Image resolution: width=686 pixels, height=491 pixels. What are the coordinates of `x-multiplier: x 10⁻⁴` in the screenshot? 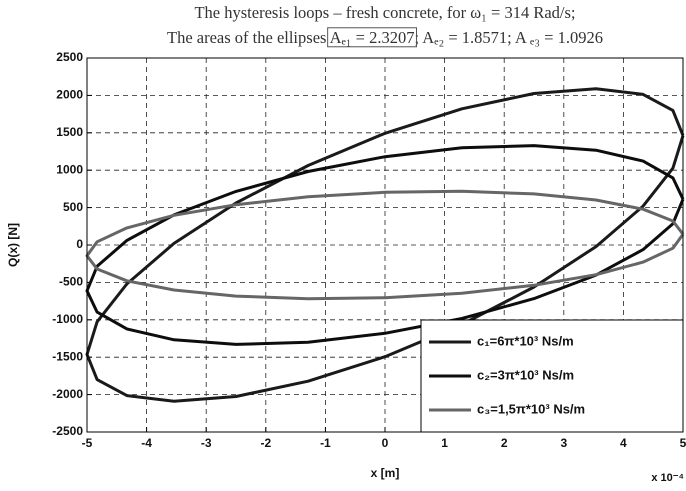 It's located at (667, 478).